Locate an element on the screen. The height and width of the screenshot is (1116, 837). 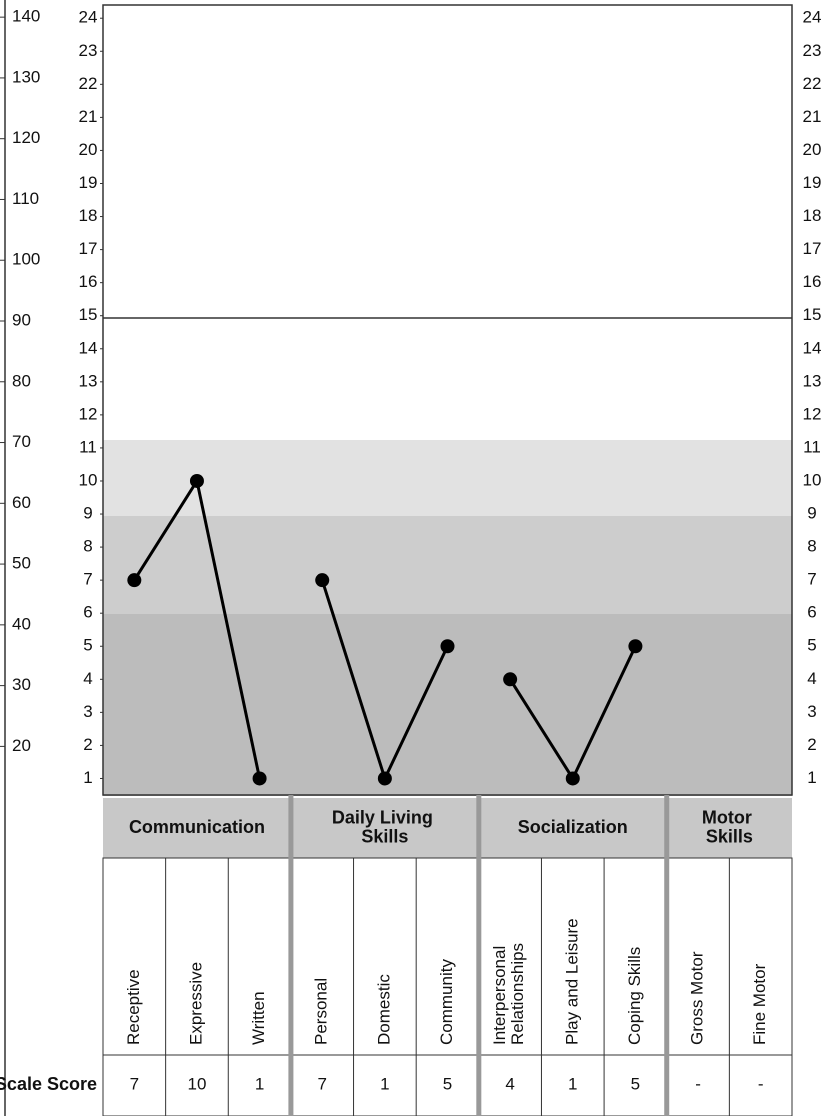
y-tick-label: 10 is located at coordinates (88, 479).